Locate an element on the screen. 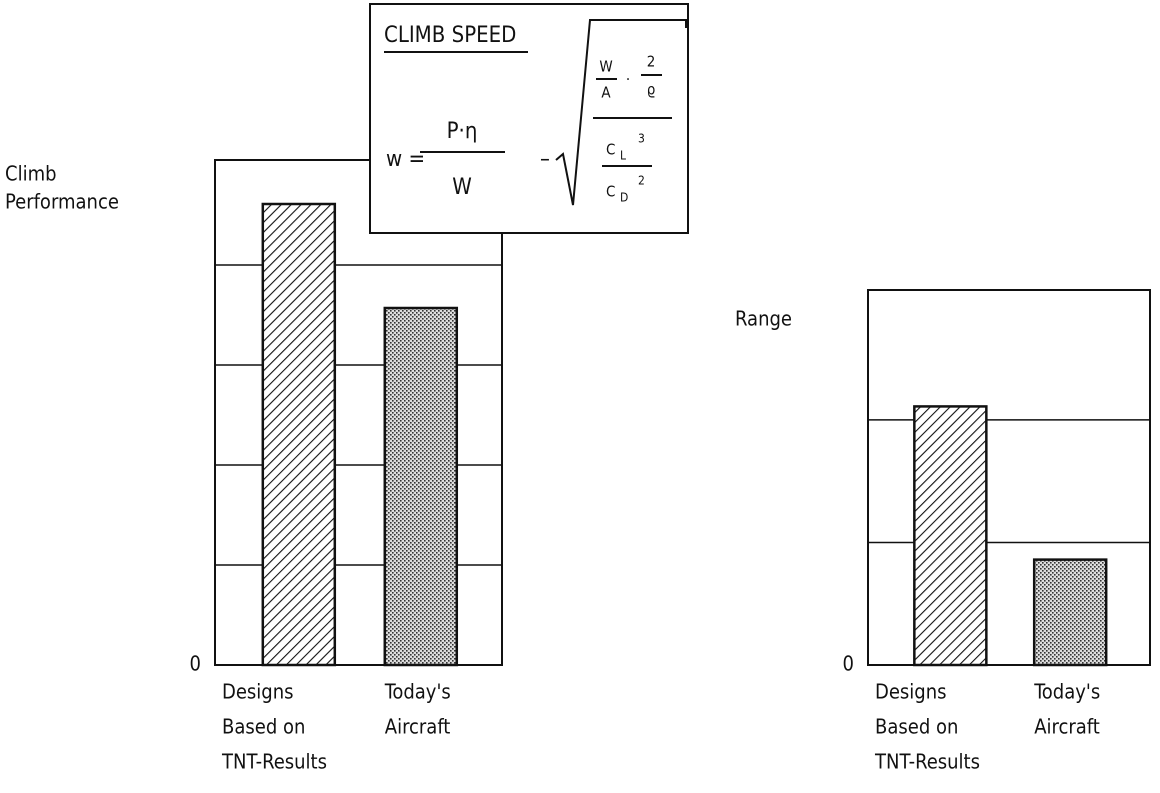 This screenshot has width=1160, height=793. formula-text: A is located at coordinates (606, 93).